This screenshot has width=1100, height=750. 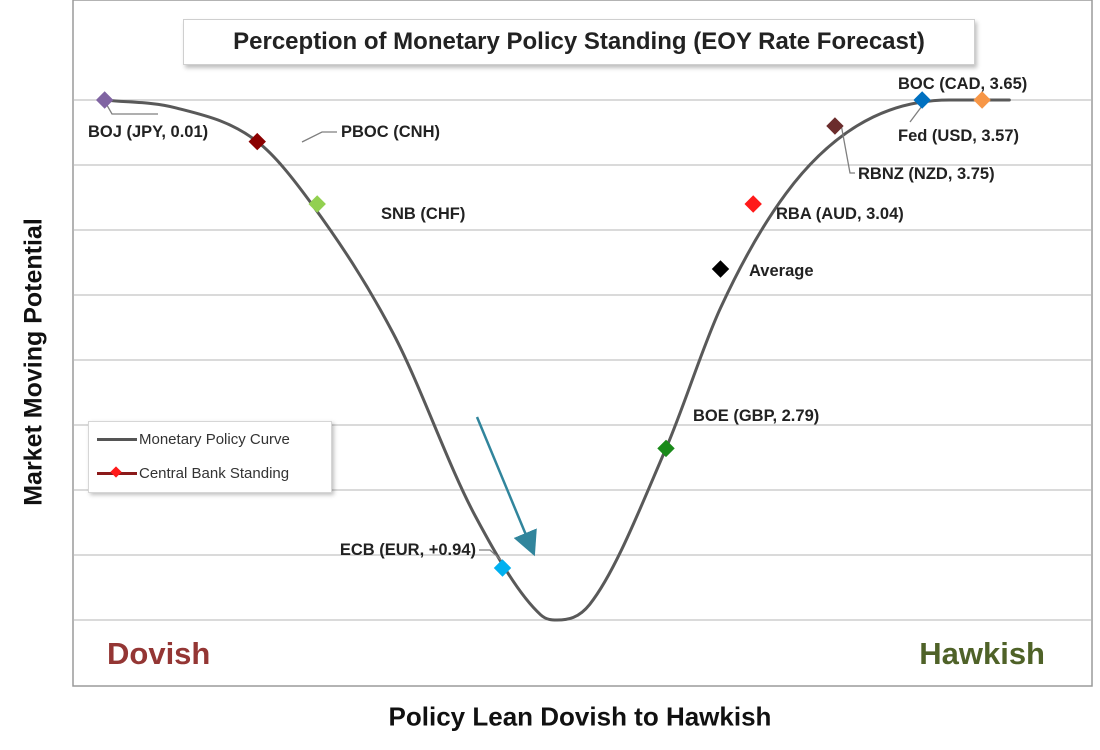 What do you see at coordinates (958, 136) in the screenshot?
I see `data-label: Fed (USD, 3.57)` at bounding box center [958, 136].